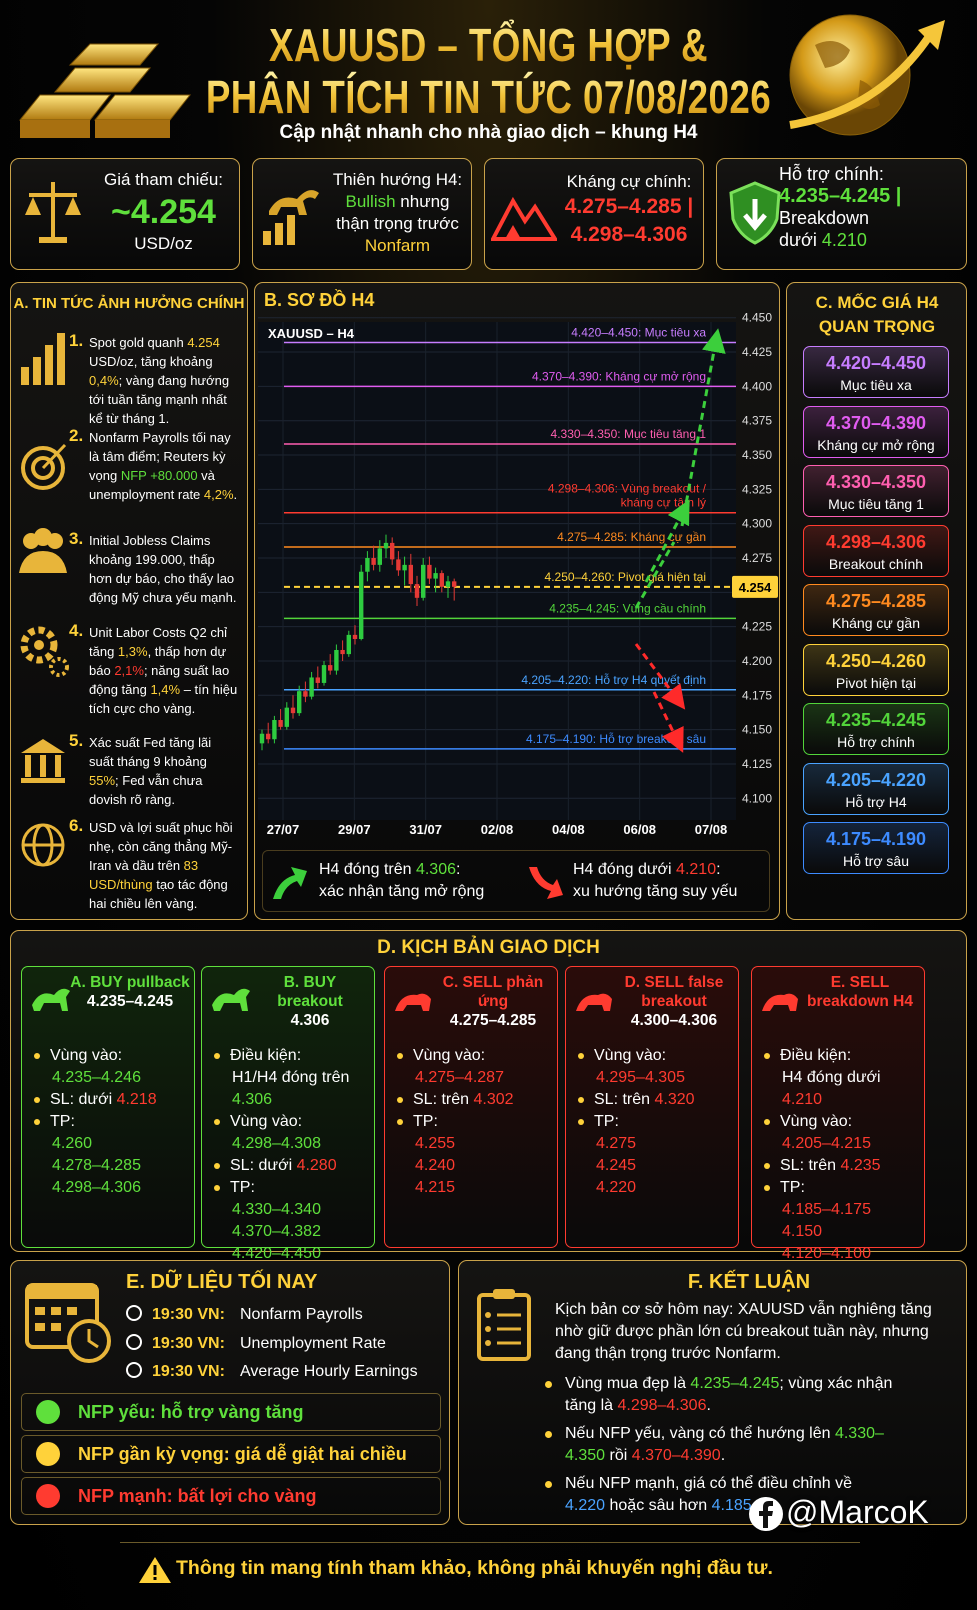 This screenshot has width=977, height=1610. What do you see at coordinates (483, 1188) in the screenshot?
I see `item-sub: 4.215` at bounding box center [483, 1188].